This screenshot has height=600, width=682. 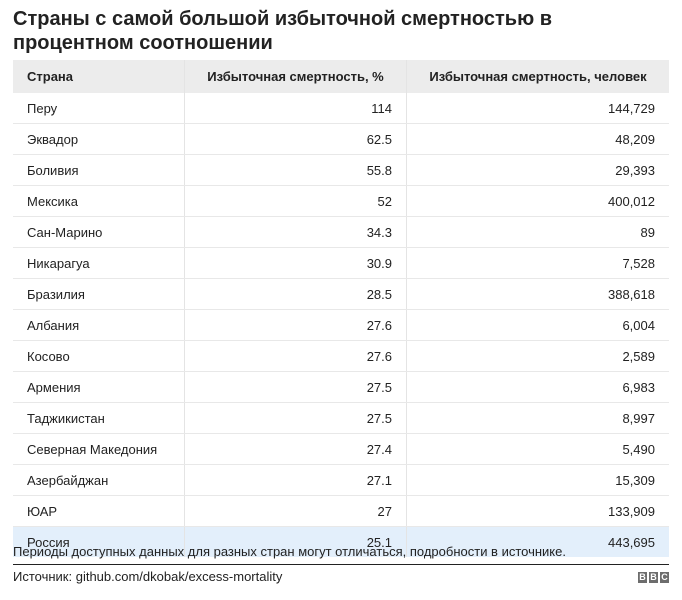 What do you see at coordinates (537, 232) in the screenshot?
I see `cell-people: 89` at bounding box center [537, 232].